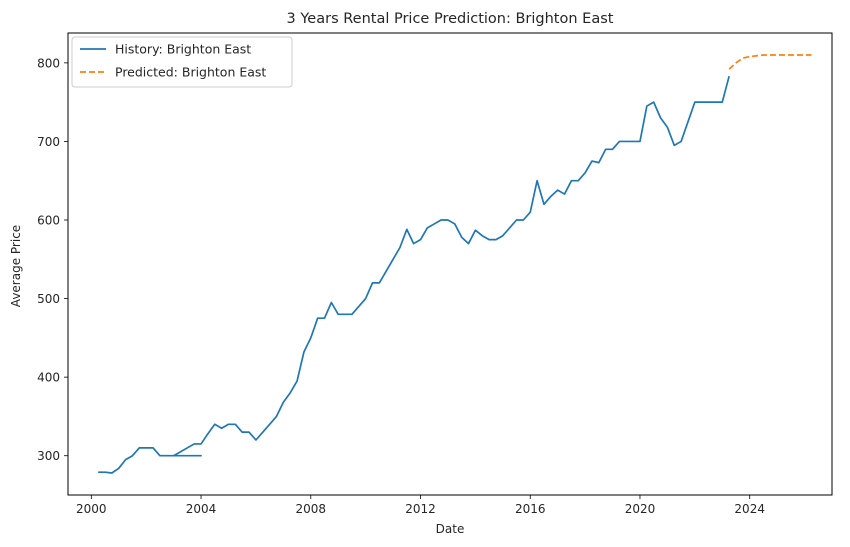 The image size is (850, 547). I want to click on y-axis-label: Average Price, so click(16, 266).